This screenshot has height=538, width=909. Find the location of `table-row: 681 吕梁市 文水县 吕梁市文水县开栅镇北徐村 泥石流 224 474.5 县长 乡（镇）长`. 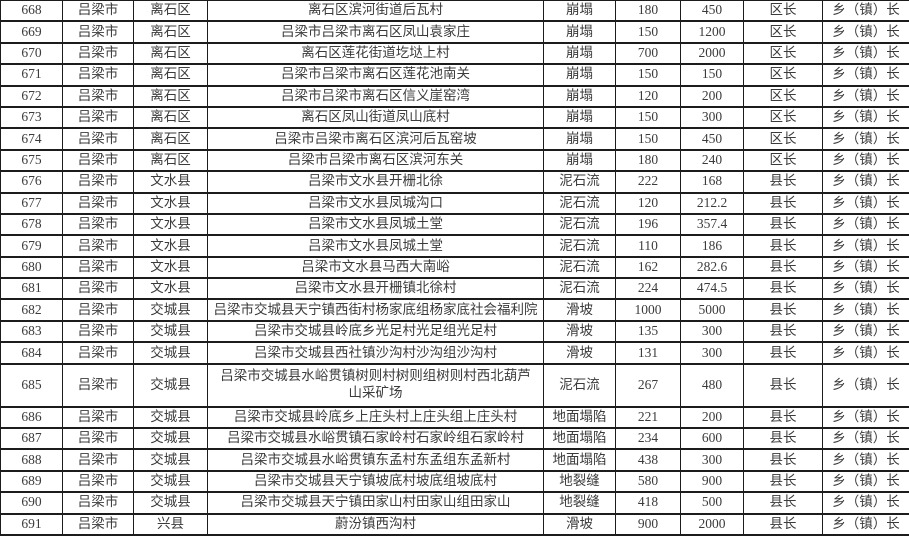

table-row: 681 吕梁市 文水县 吕梁市文水县开栅镇北徐村 泥石流 224 474.5 县长 乡（镇）长 is located at coordinates (454, 289).